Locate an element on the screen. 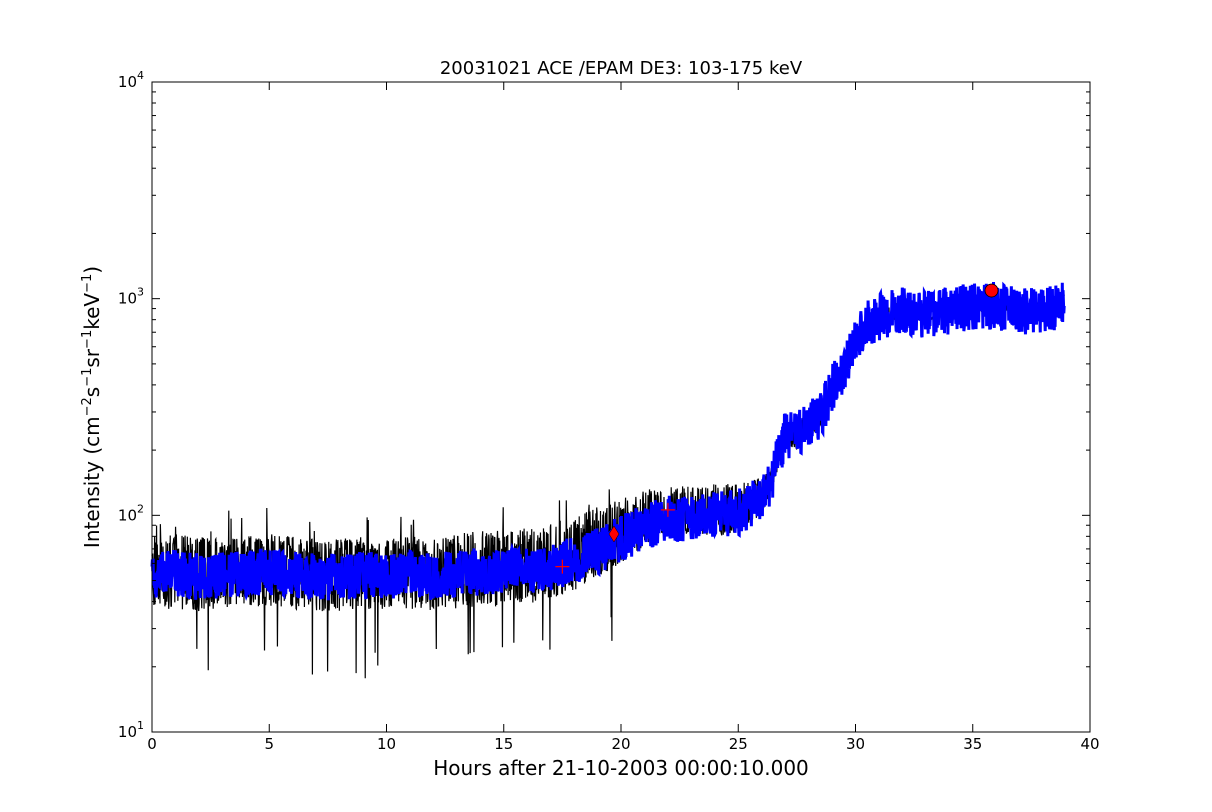 This screenshot has height=812, width=1212. x-tick-label-4: 20 is located at coordinates (620, 744).